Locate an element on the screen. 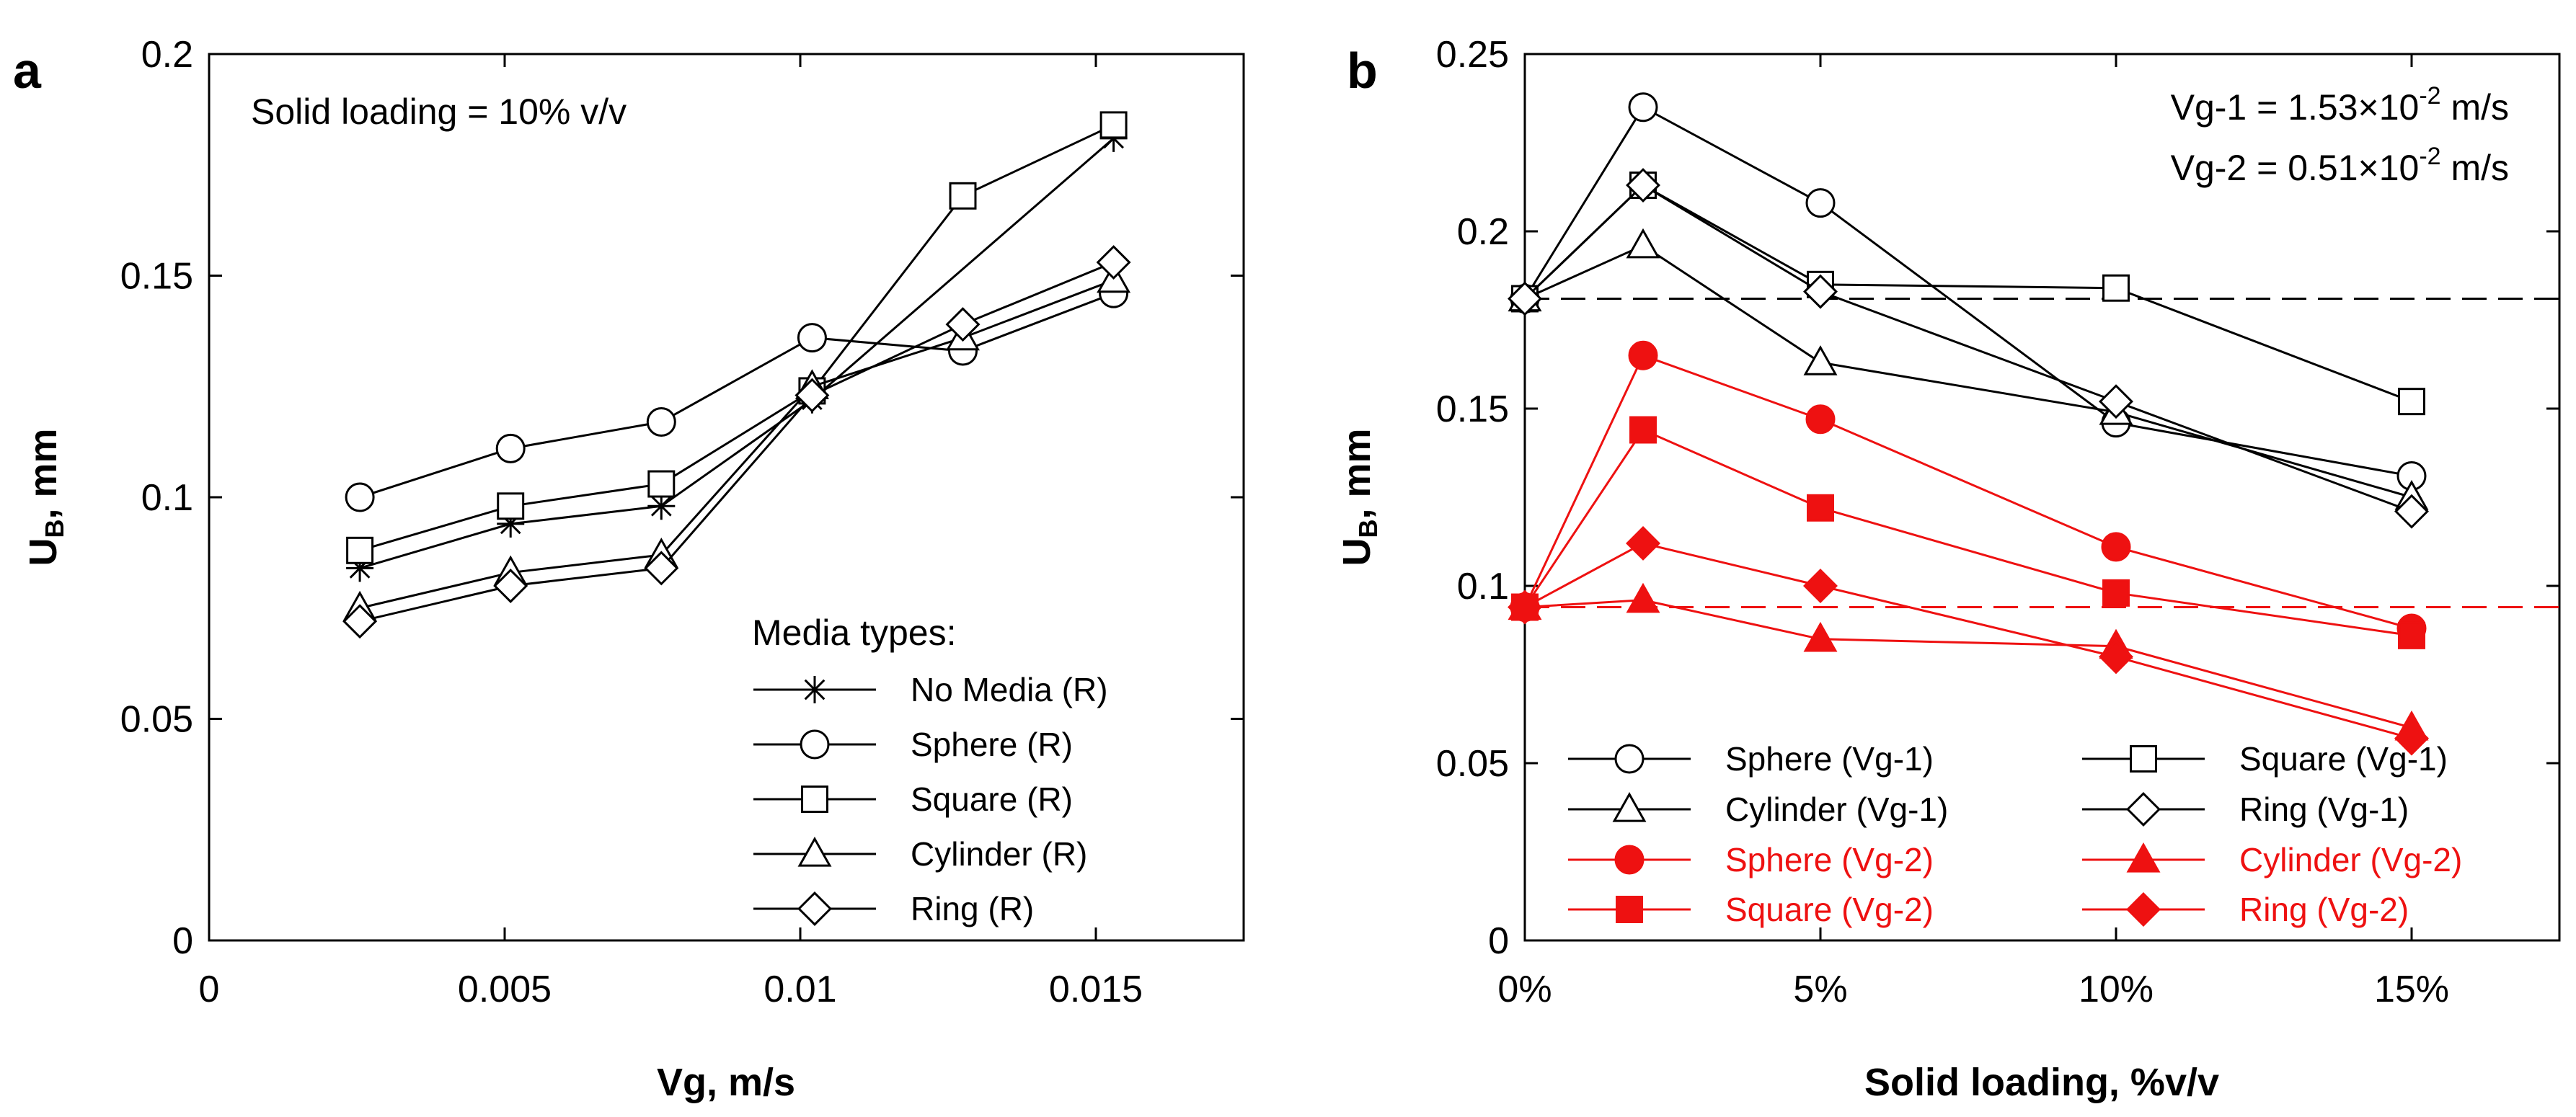 The image size is (2576, 1117). panel-b-y-axis-label: UB, mm is located at coordinates (1359, 497).